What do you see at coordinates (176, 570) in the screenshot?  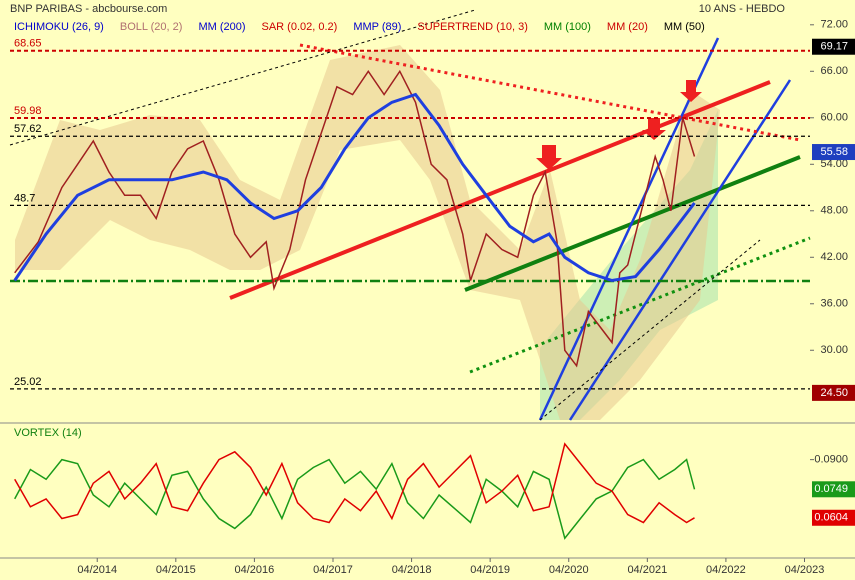 I see `x-tick-label: 04/2015` at bounding box center [176, 570].